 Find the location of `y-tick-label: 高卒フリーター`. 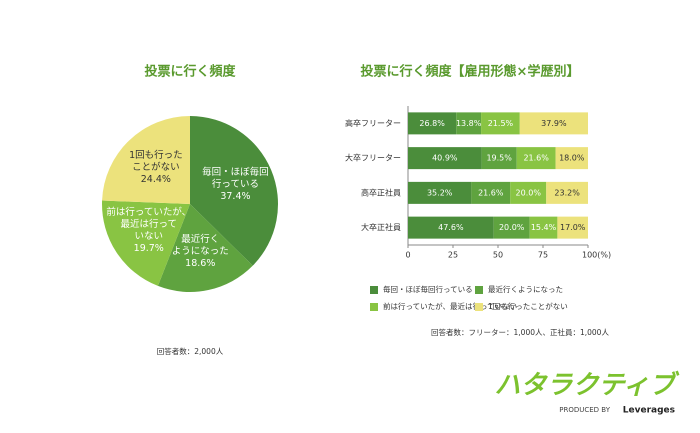

y-tick-label: 高卒フリーター is located at coordinates (373, 123).